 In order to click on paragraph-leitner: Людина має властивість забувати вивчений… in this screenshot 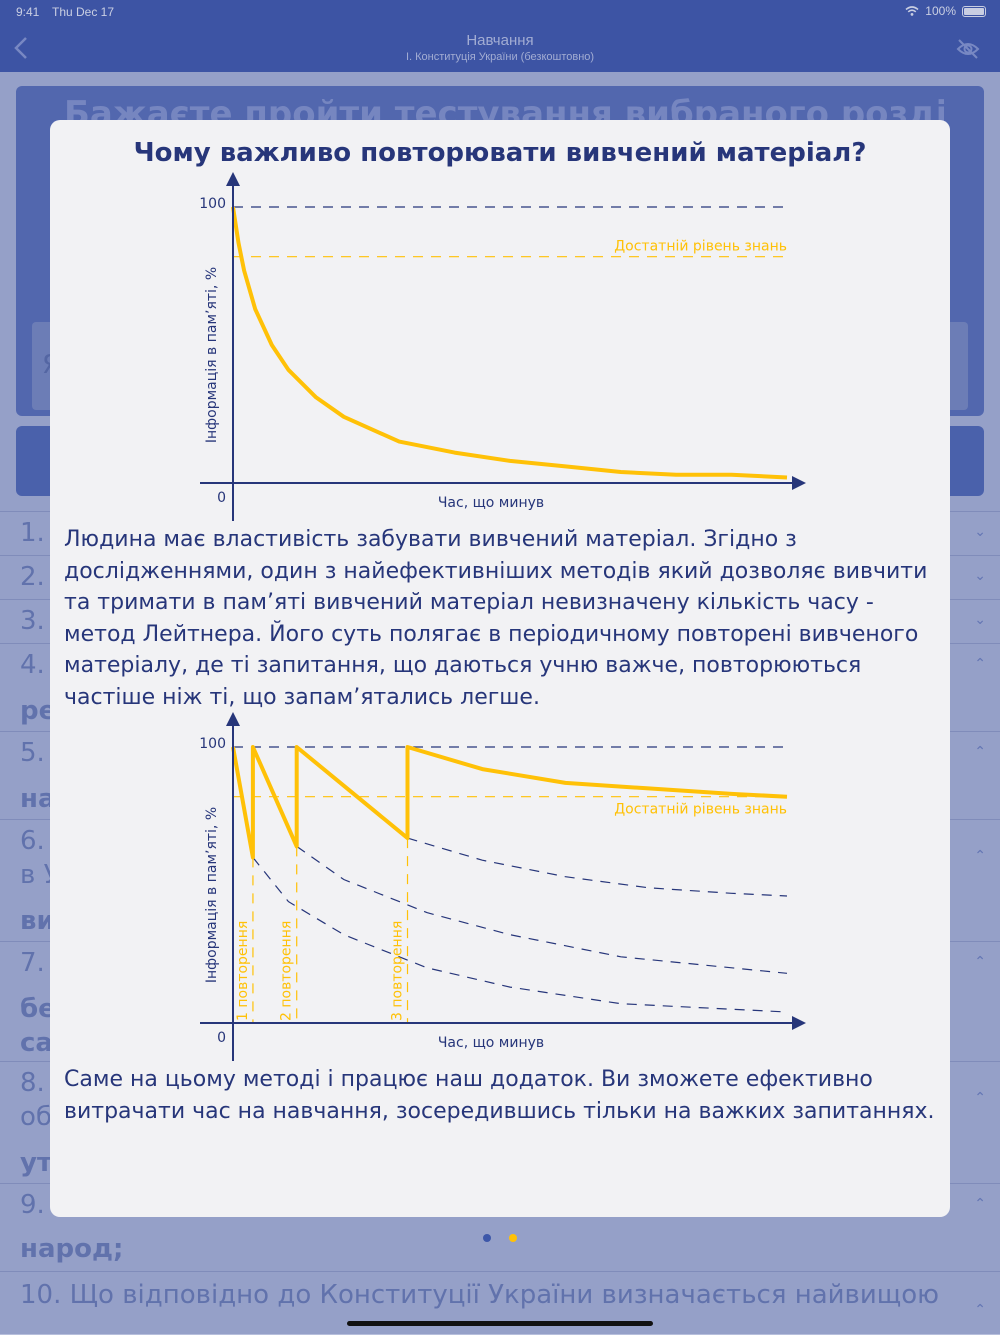, I will do `click(496, 618)`.